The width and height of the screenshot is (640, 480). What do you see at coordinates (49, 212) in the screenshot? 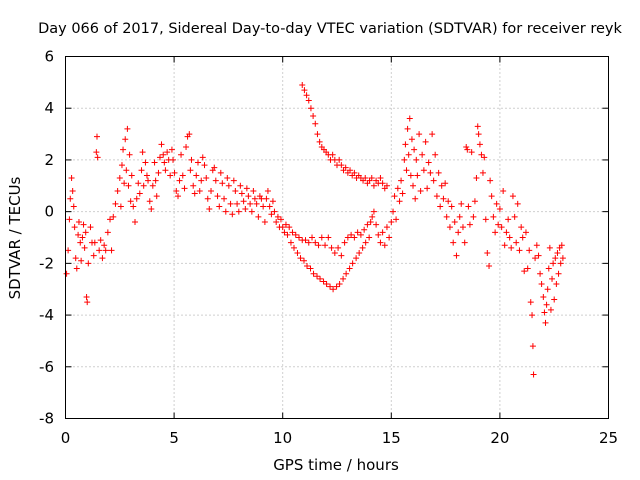
I see `y-tick-label: 0` at bounding box center [49, 212].